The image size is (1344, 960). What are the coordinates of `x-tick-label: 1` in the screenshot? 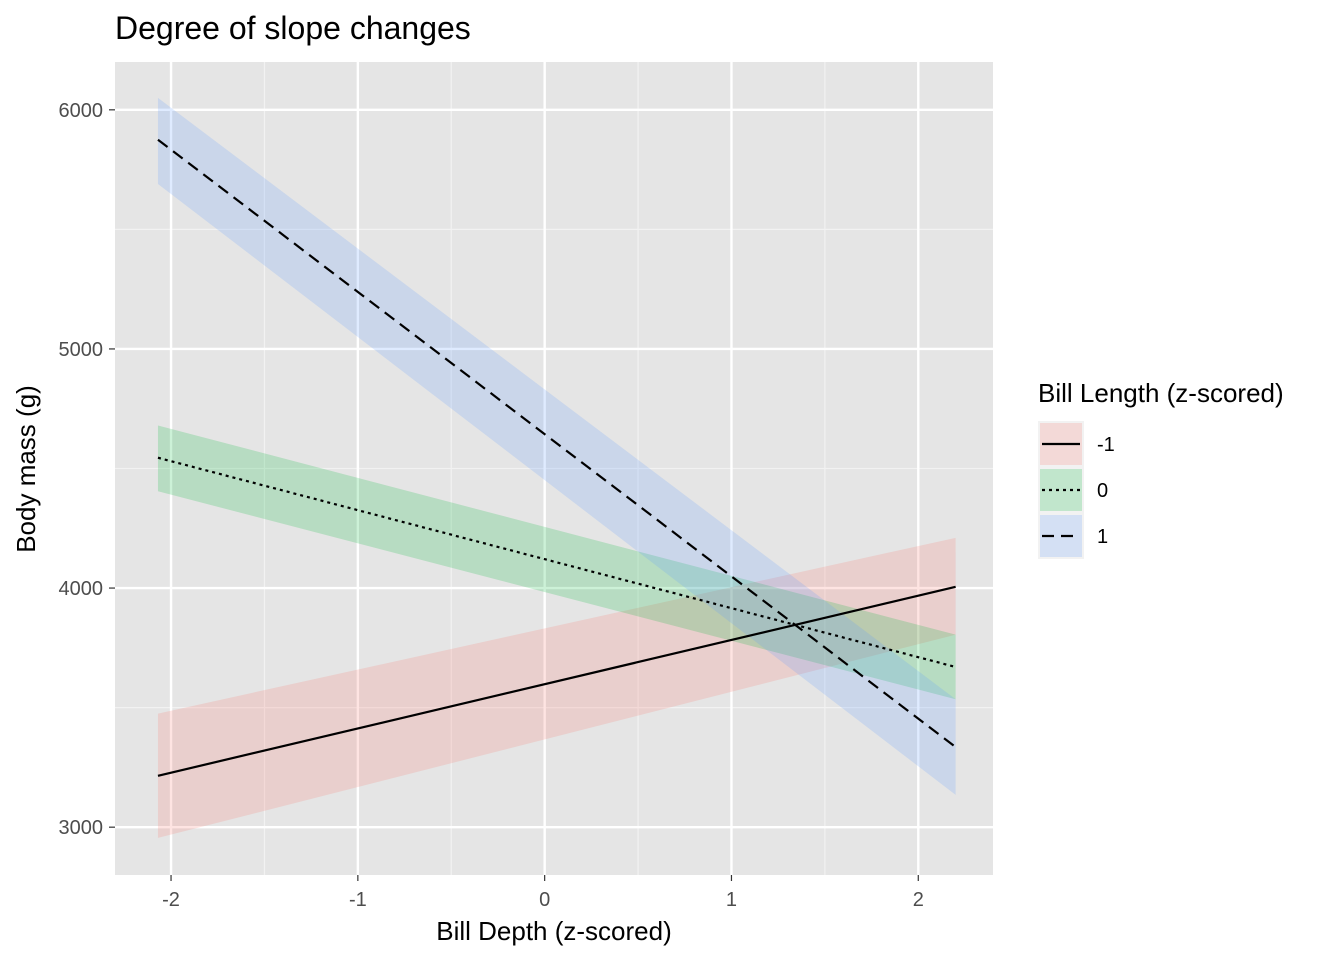 It's located at (731, 900).